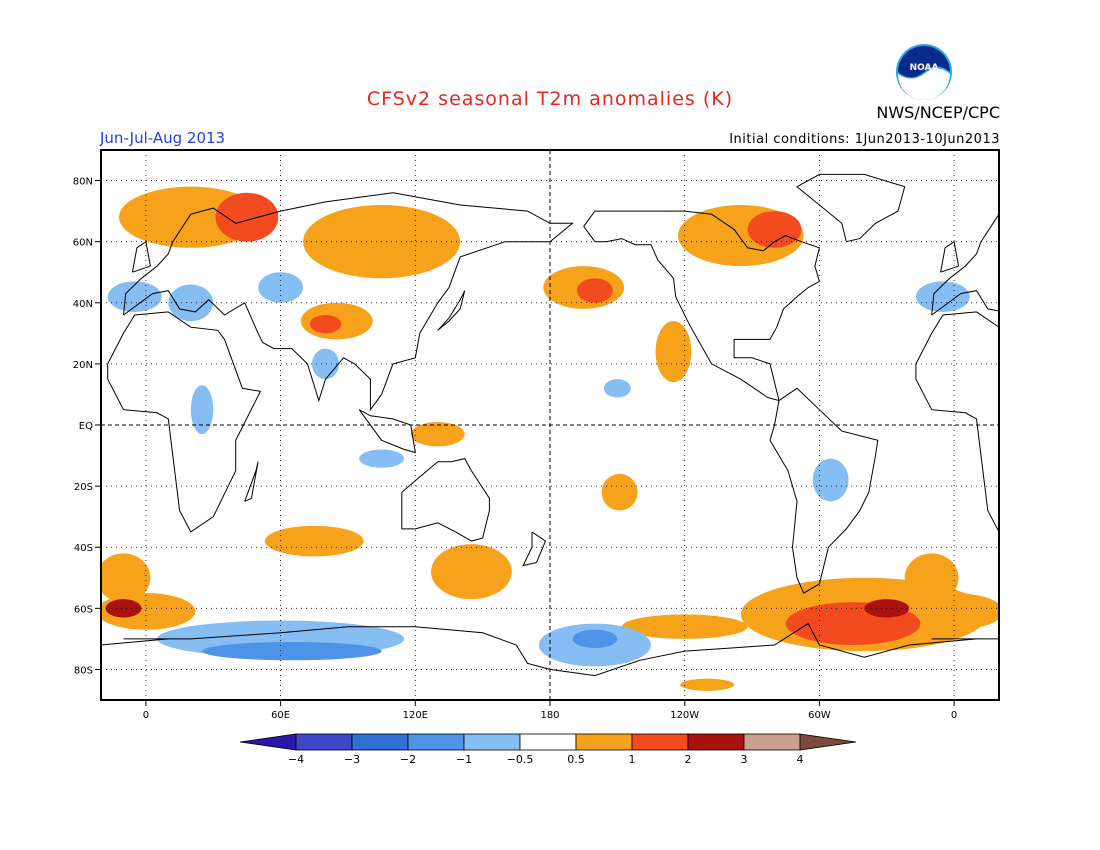  What do you see at coordinates (415, 715) in the screenshot?
I see `lon-tick-label: 120E` at bounding box center [415, 715].